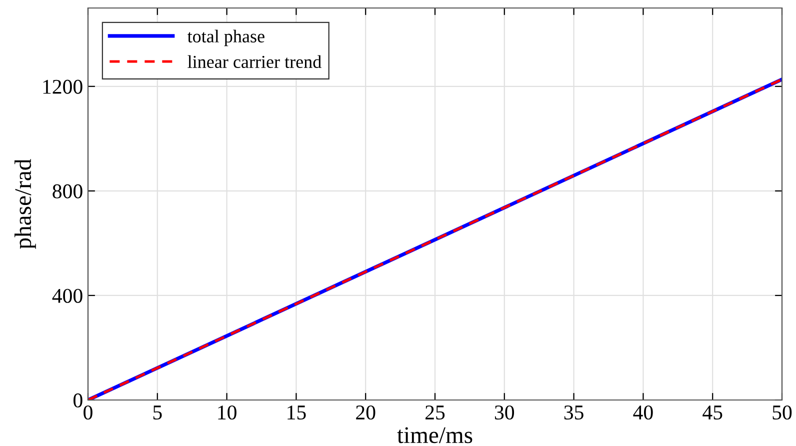 This screenshot has width=796, height=446. What do you see at coordinates (88, 412) in the screenshot?
I see `x-tick-label: 0` at bounding box center [88, 412].